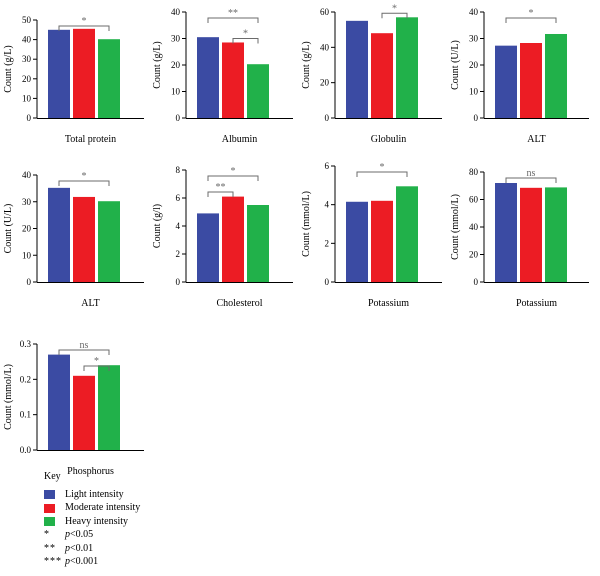 The width and height of the screenshot is (600, 576). Describe the element at coordinates (47, 535) in the screenshot. I see `key-pvalue-symbol: *` at that location.